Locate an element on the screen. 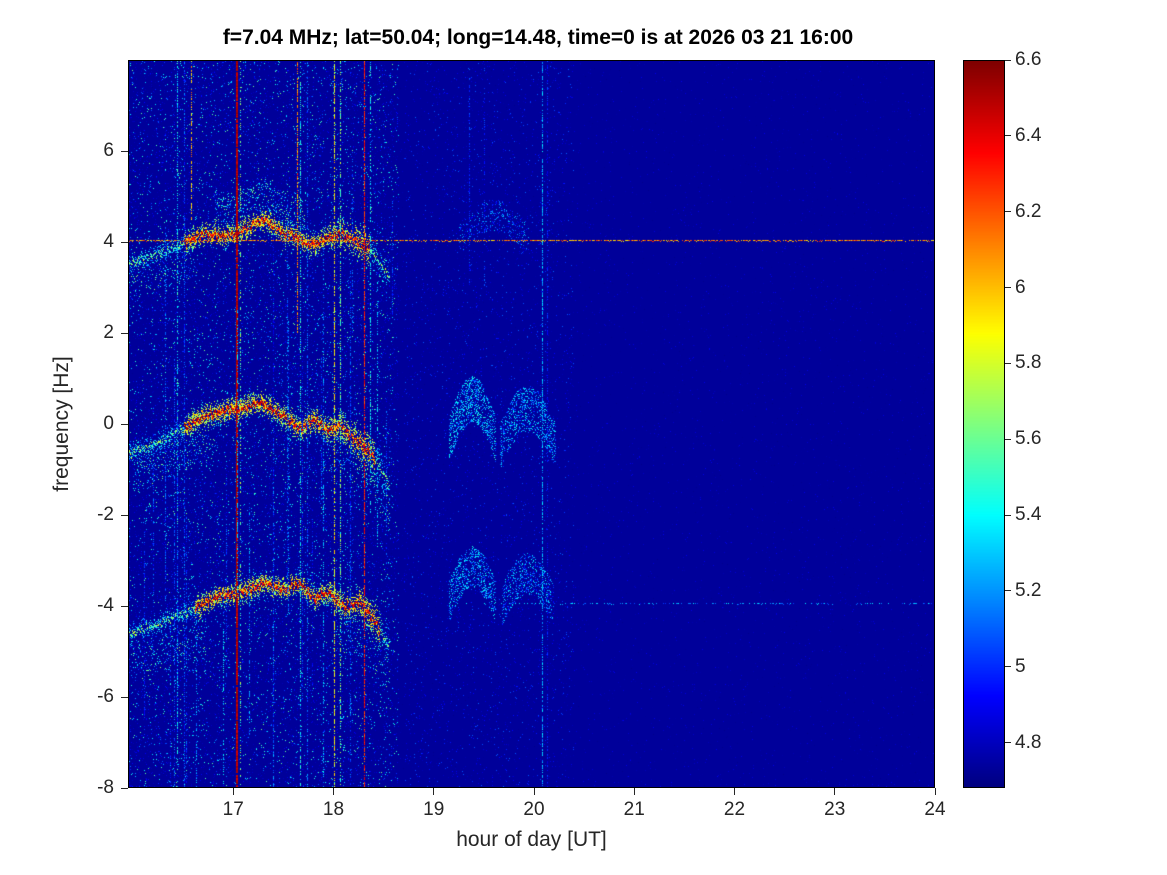  colorbar-tick-label: 5.8 is located at coordinates (1028, 363).